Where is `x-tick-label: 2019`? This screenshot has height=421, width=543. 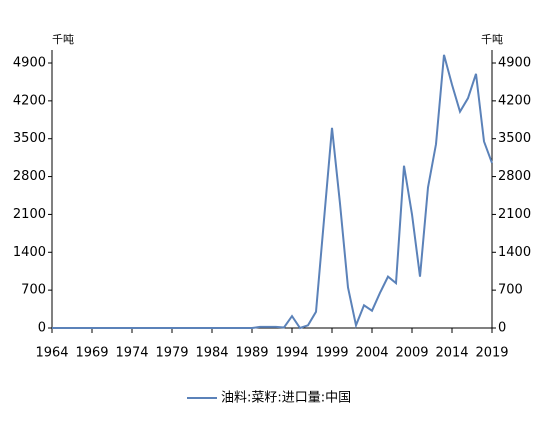 x-tick-label: 2019 is located at coordinates (491, 353).